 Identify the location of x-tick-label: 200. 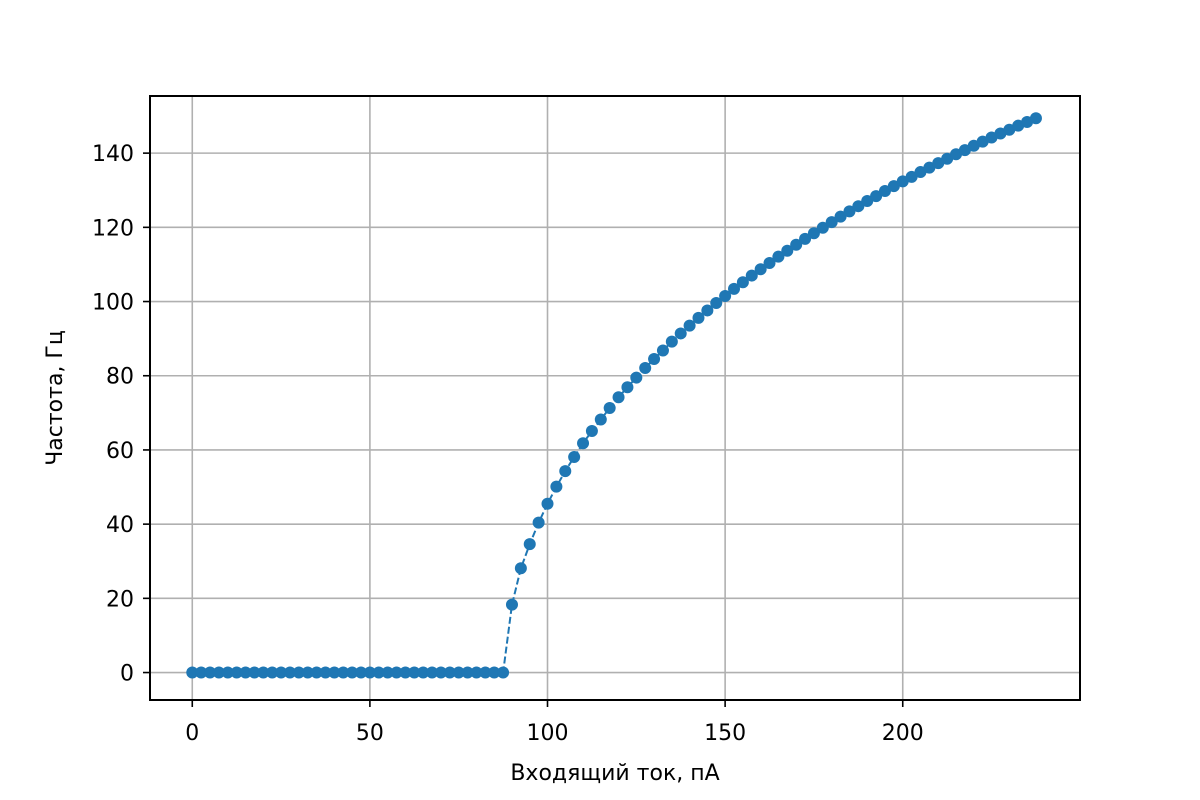
(903, 733).